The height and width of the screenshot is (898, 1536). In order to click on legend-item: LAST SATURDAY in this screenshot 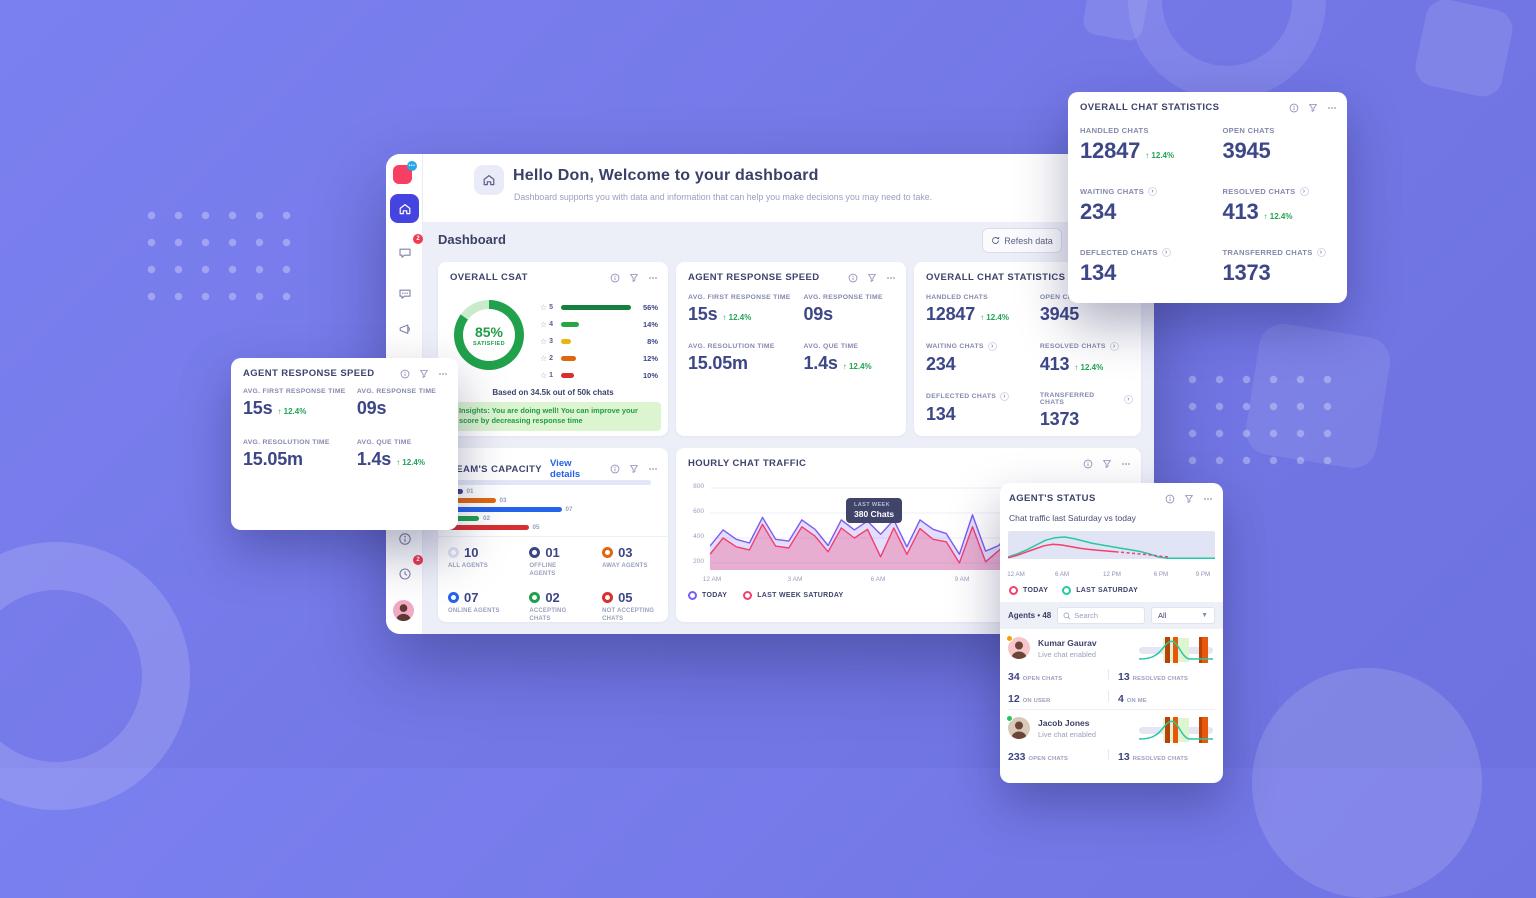, I will do `click(1100, 590)`.